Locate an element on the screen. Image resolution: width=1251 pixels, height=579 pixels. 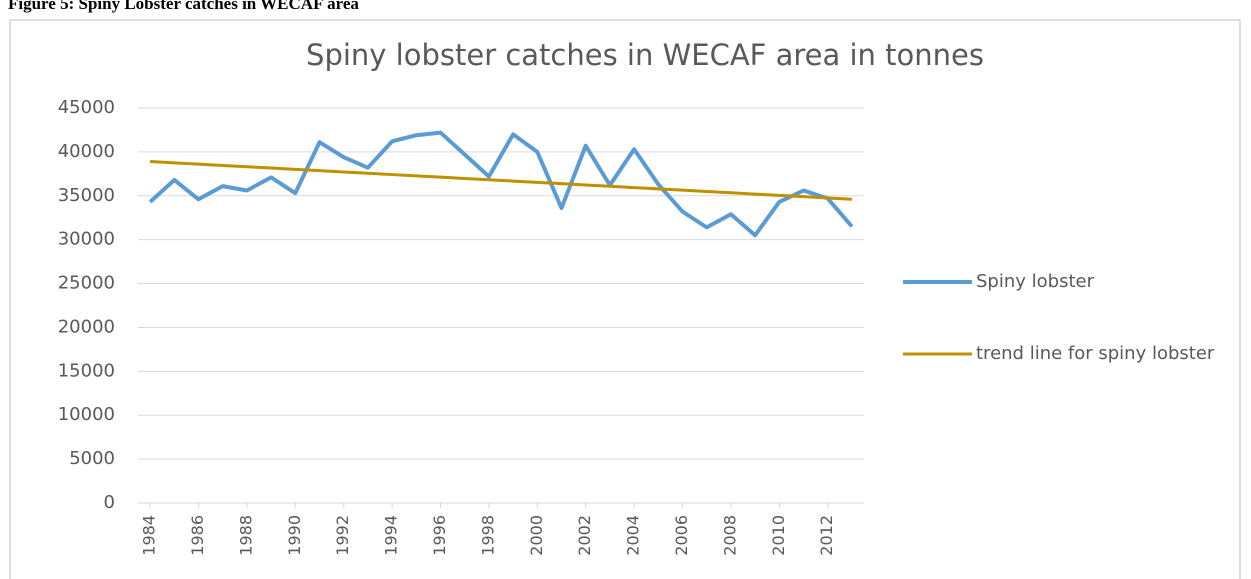
y-tick-label: 0 is located at coordinates (109, 502).